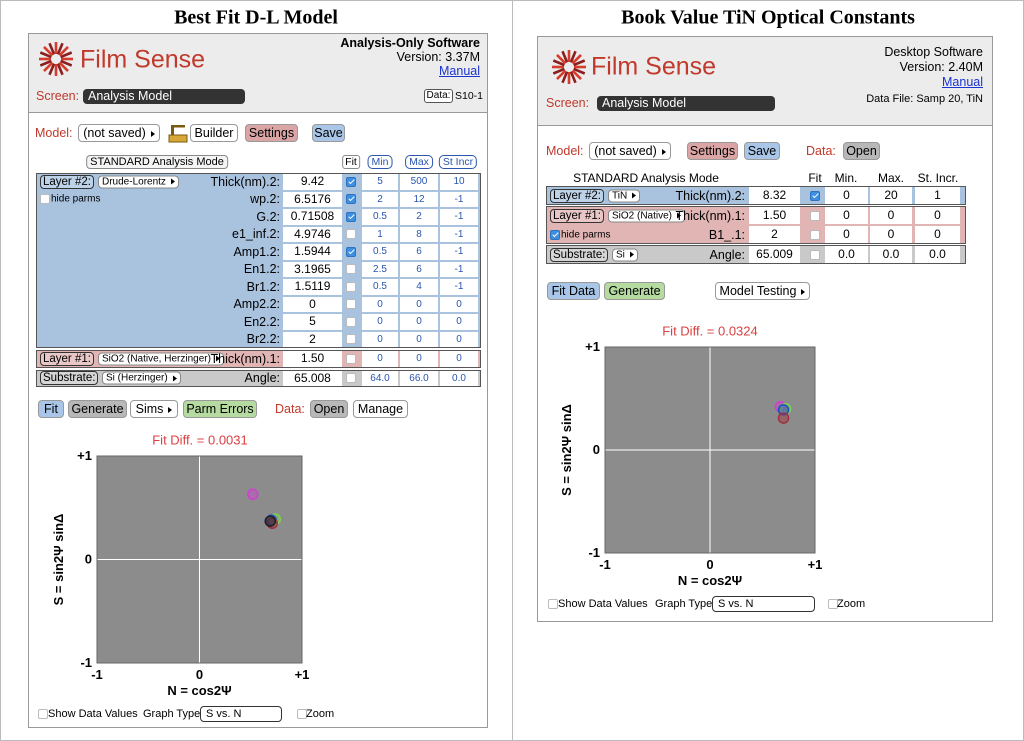 Image resolution: width=1024 pixels, height=741 pixels. I want to click on param-value: 9.42, so click(312, 182).